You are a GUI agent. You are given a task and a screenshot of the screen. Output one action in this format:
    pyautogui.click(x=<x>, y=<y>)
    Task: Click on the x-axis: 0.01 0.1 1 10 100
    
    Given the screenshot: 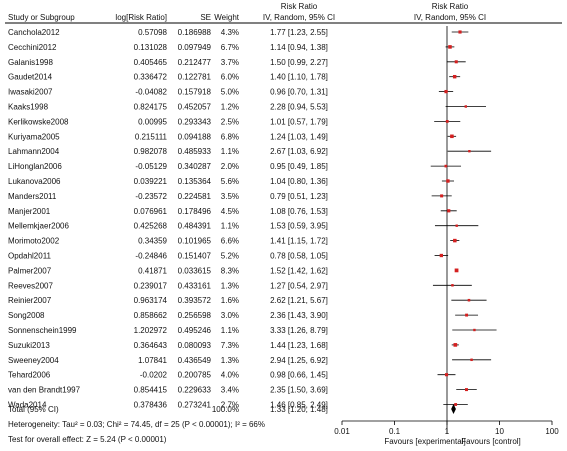 What is the action you would take?
    pyautogui.click(x=446, y=428)
    